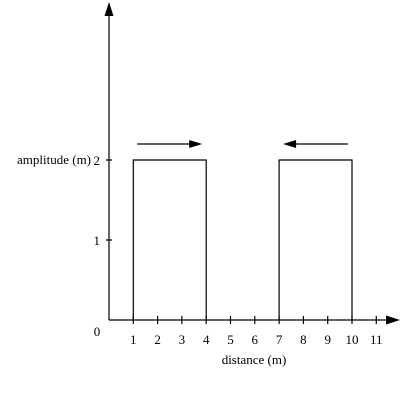 The height and width of the screenshot is (400, 400). What do you see at coordinates (97, 331) in the screenshot?
I see `origin-label: 0` at bounding box center [97, 331].